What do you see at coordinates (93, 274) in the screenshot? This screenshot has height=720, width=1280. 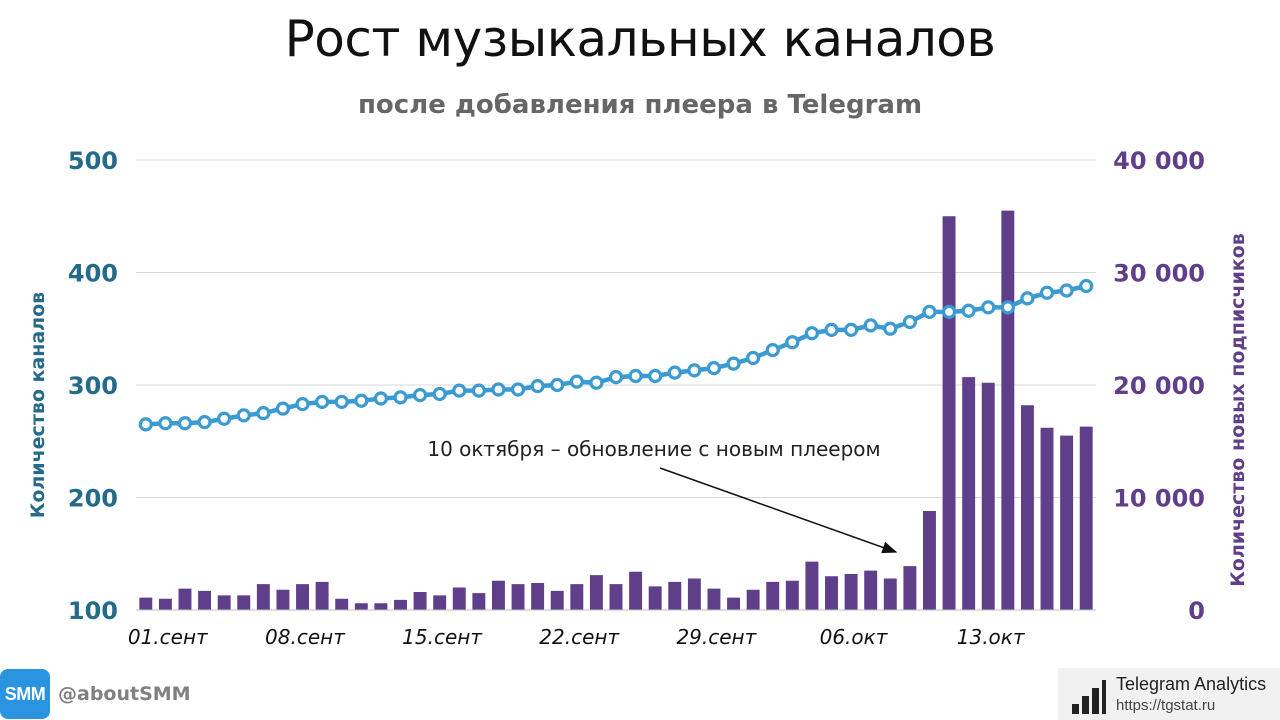 I see `left-tick-label: 400` at bounding box center [93, 274].